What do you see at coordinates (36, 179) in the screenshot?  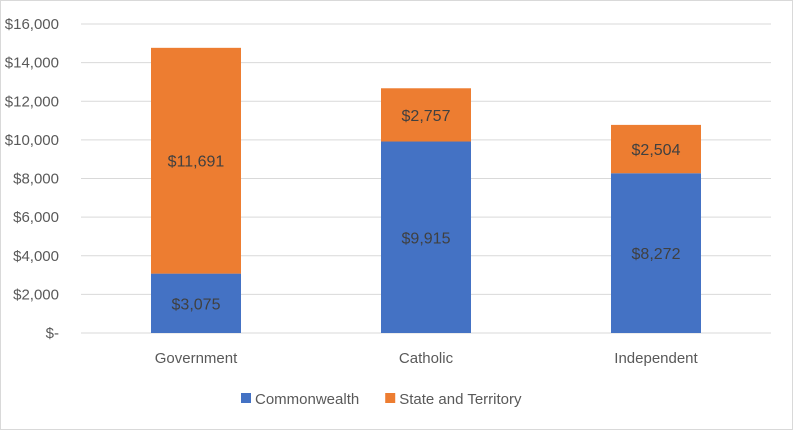 I see `y-tick-label: $8,000` at bounding box center [36, 179].